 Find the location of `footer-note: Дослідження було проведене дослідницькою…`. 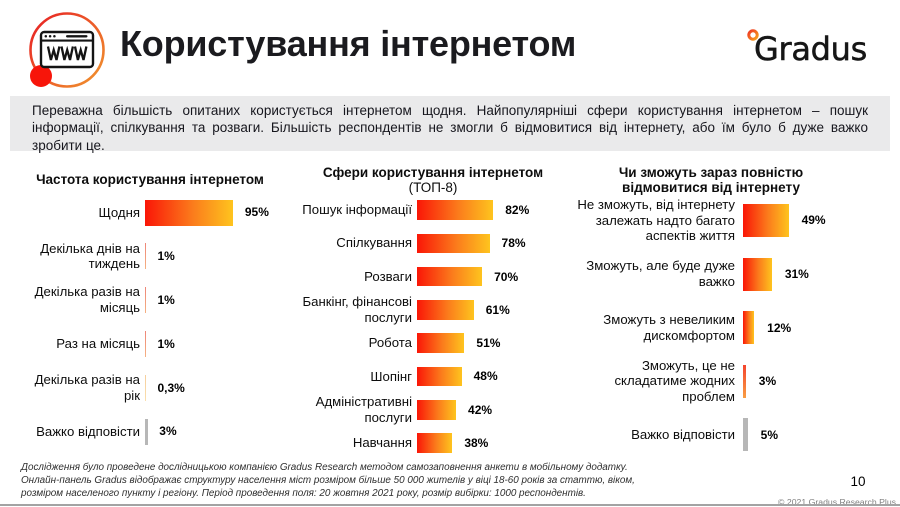

footer-note: Дослідження було проведене дослідницькою… is located at coordinates (351, 481).